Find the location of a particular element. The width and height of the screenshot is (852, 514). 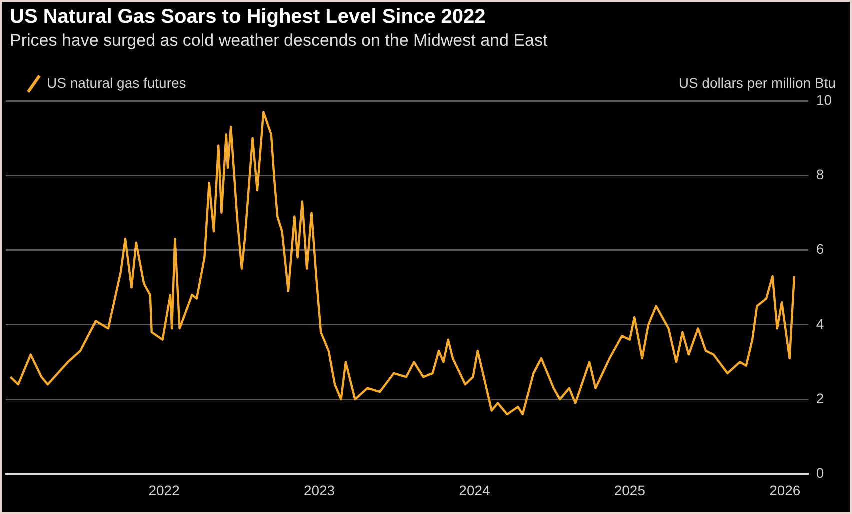

x-tick-label: 2024 is located at coordinates (475, 490).